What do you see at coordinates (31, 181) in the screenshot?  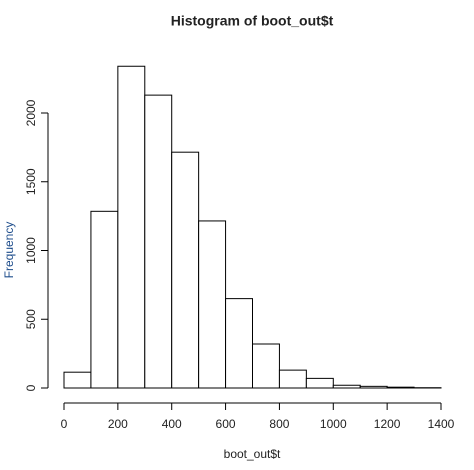 I see `y-tick-label: 1500` at bounding box center [31, 181].